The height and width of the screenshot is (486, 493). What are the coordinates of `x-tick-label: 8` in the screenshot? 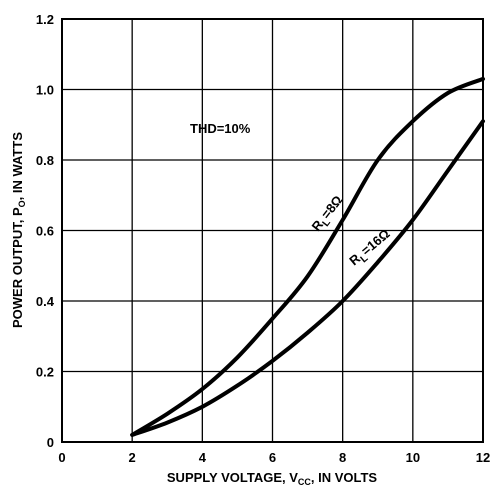 It's located at (342, 457).